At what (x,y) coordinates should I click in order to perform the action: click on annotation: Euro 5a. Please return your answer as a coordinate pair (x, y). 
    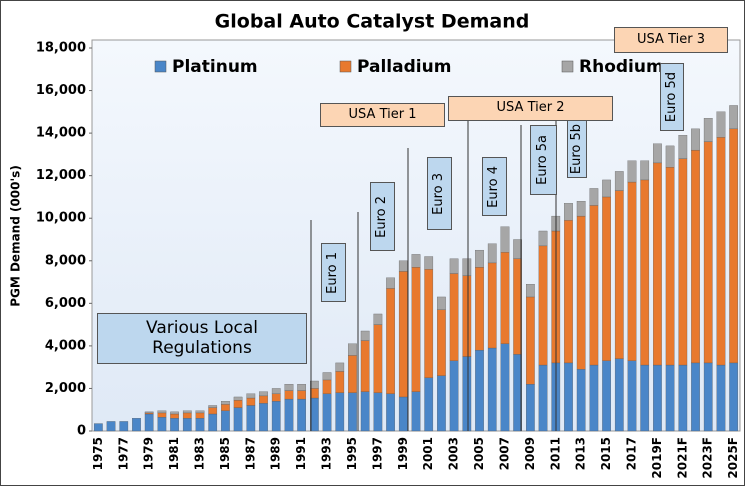
    Looking at the image, I should click on (543, 160).